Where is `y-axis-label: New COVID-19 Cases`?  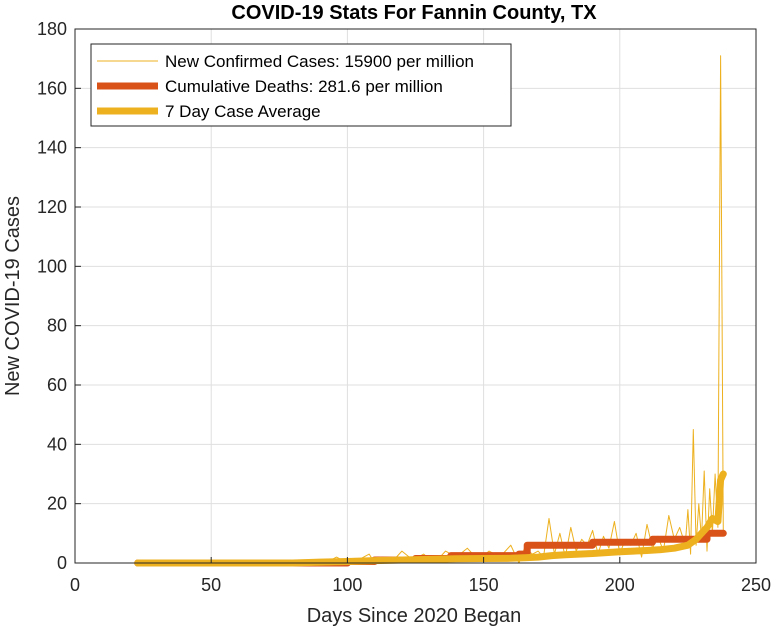
y-axis-label: New COVID-19 Cases is located at coordinates (13, 296).